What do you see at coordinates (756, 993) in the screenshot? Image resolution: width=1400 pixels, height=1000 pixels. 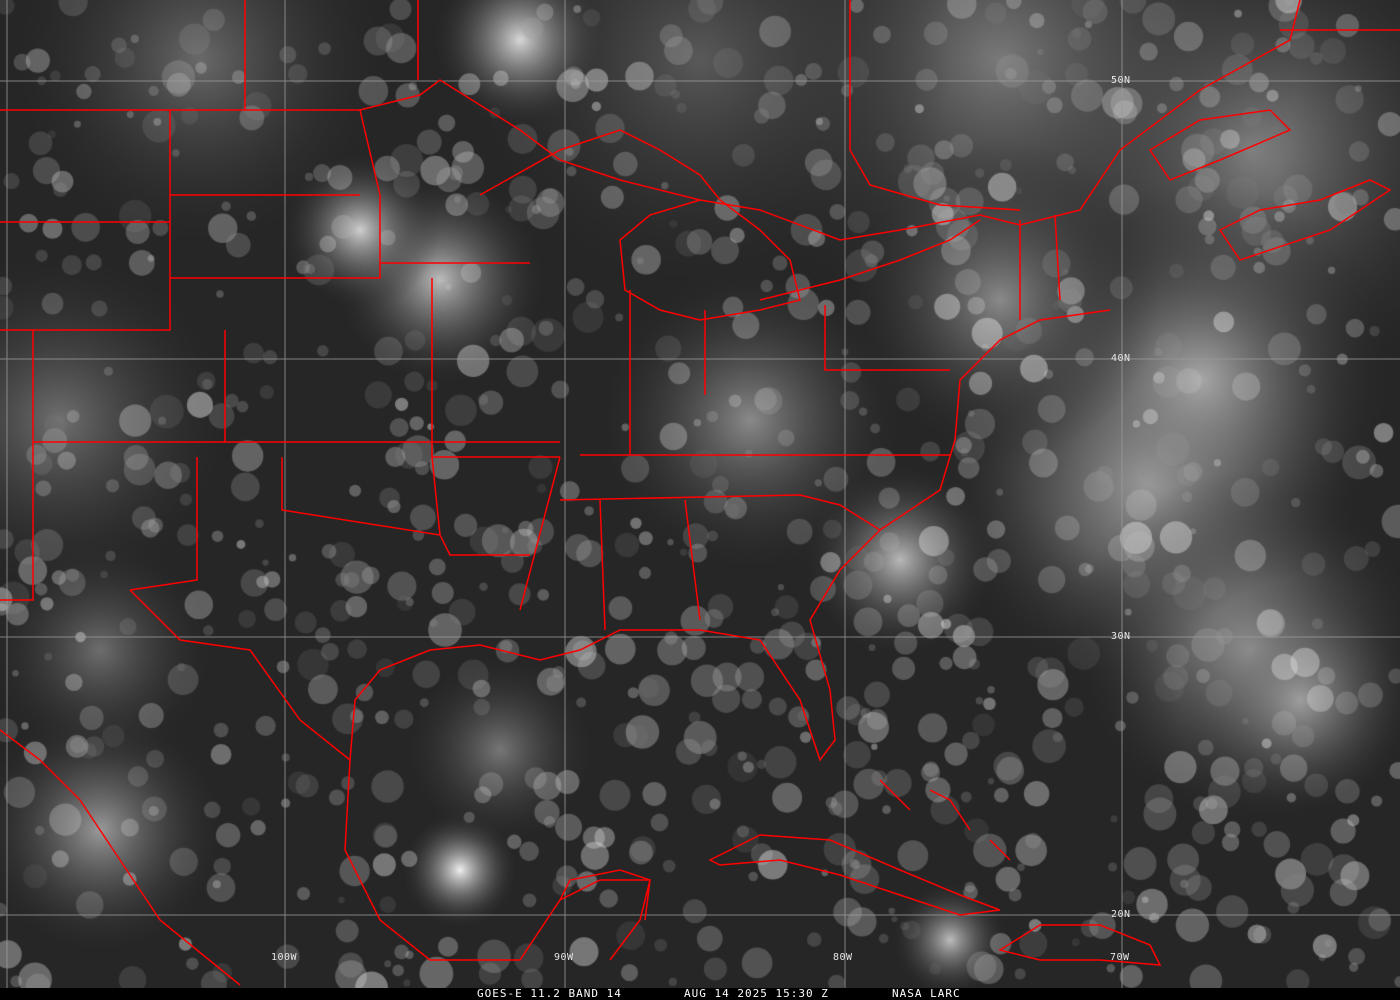 I see `timestamp-label: AUG 14 2025 15:30 Z` at bounding box center [756, 993].